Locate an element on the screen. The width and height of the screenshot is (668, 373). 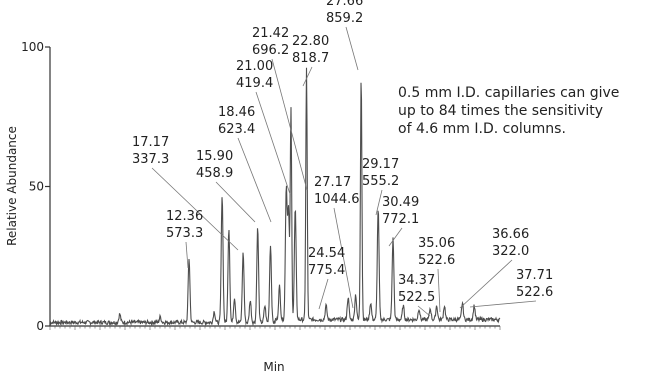
peak-leader-18.46 is located at coordinates (254, 180).